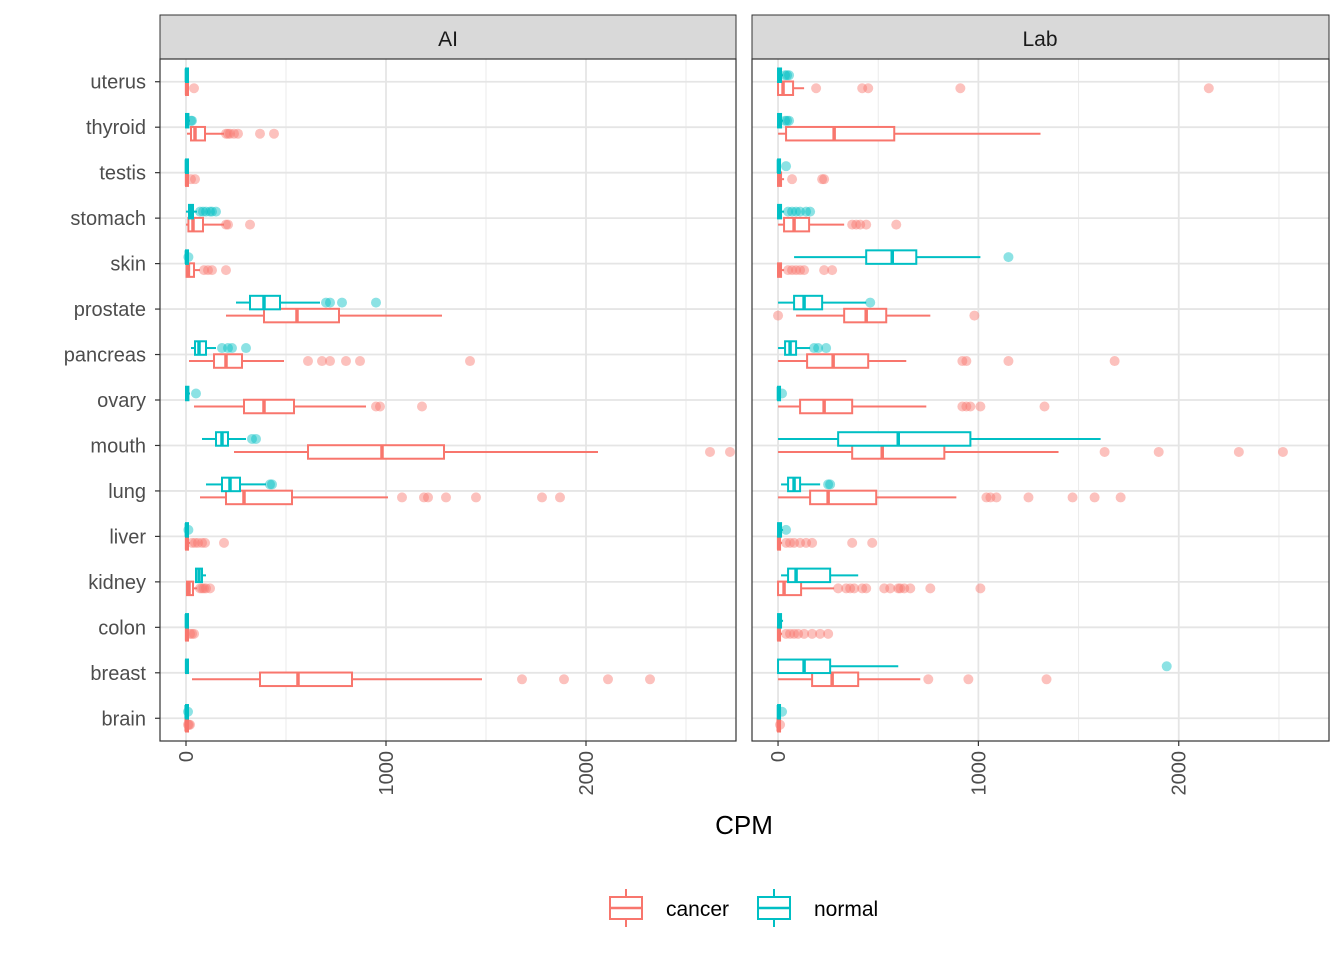 This screenshot has height=960, width=1344. I want to click on box-thyroid-normal, so click(191, 120).